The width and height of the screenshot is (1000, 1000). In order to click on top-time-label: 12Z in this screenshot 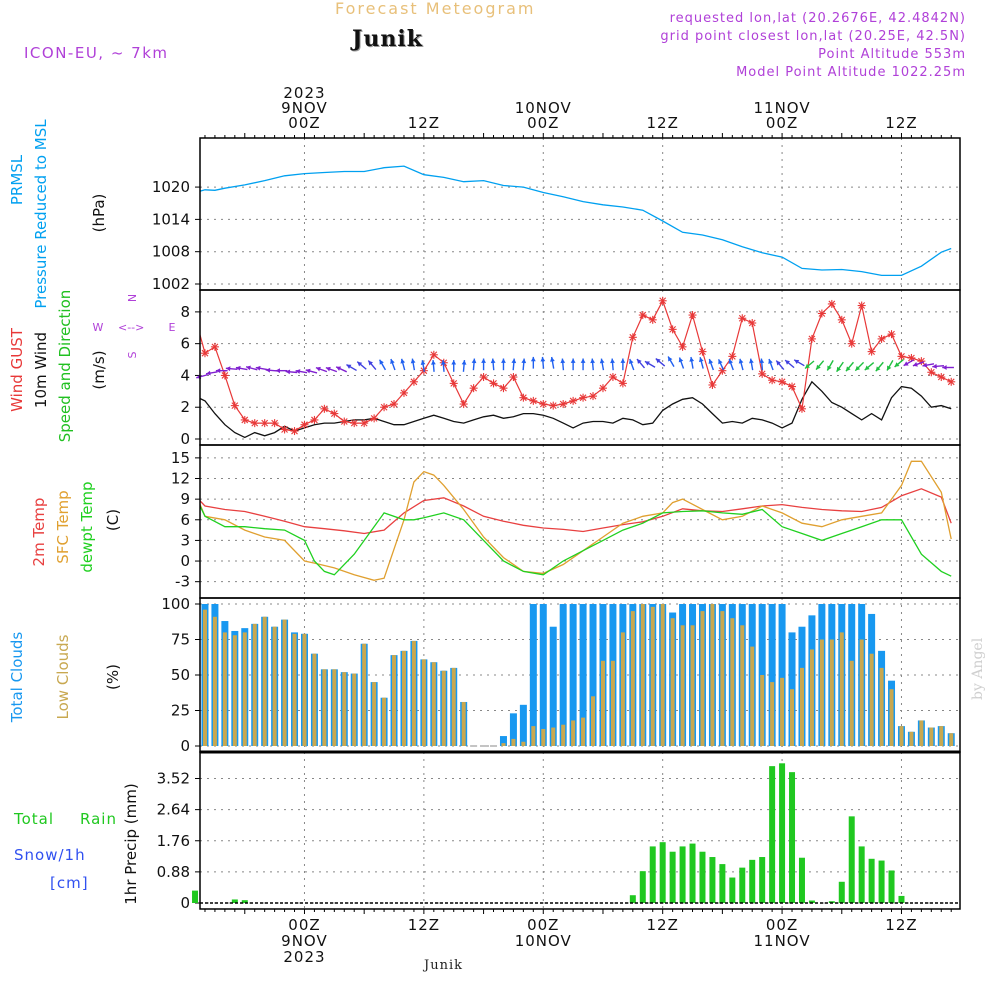, I will do `click(901, 123)`.